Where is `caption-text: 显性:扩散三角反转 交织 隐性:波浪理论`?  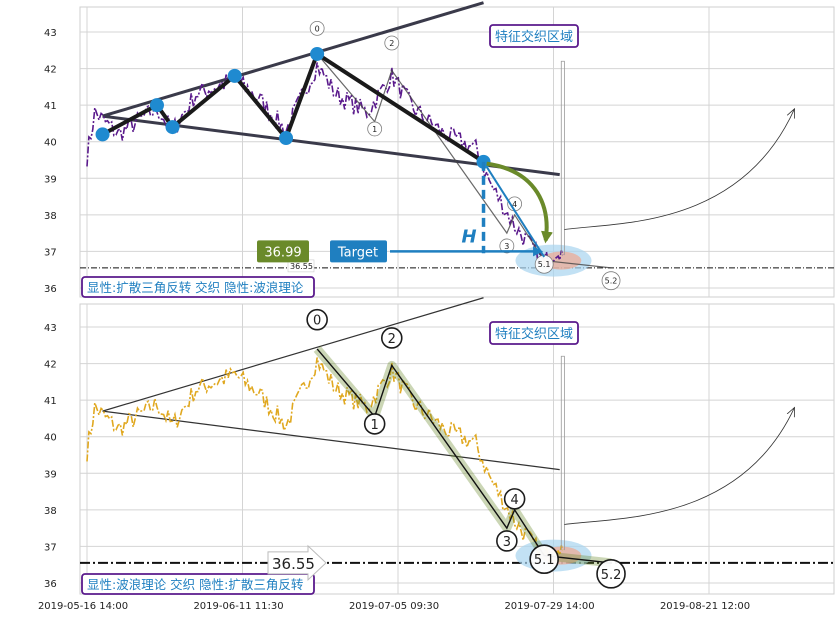 caption-text: 显性:扩散三角反转 交织 隐性:波浪理论 is located at coordinates (195, 287).